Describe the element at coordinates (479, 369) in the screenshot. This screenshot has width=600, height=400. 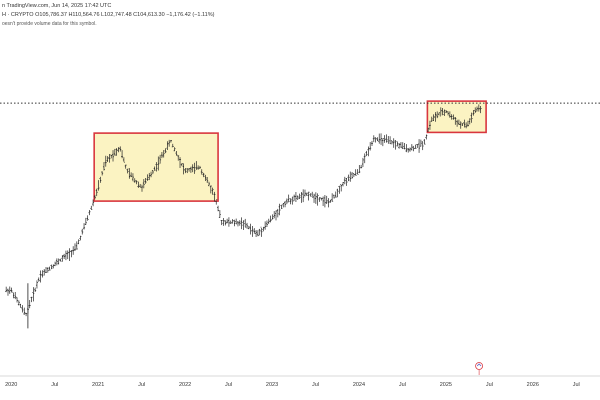
I see `tradingview-marker-icon` at that location.